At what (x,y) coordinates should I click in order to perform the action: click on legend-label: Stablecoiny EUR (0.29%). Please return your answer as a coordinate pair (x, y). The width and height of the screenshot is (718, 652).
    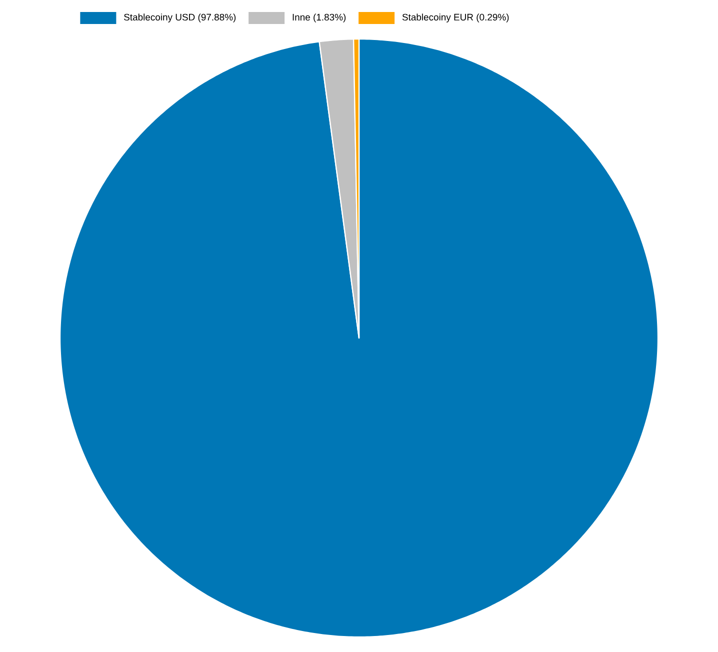
    Looking at the image, I should click on (455, 18).